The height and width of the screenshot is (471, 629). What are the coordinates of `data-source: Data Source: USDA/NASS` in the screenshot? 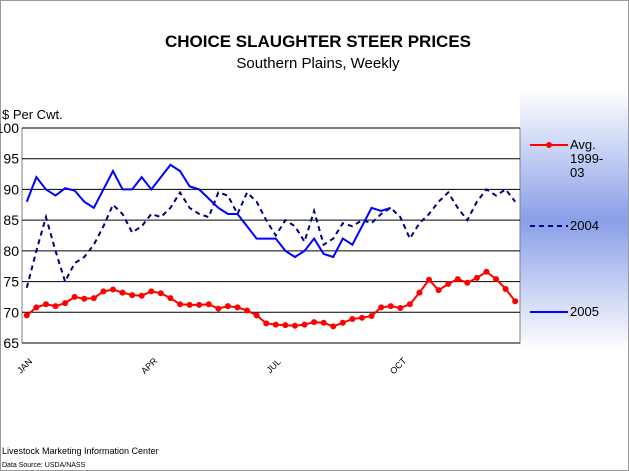 It's located at (44, 465).